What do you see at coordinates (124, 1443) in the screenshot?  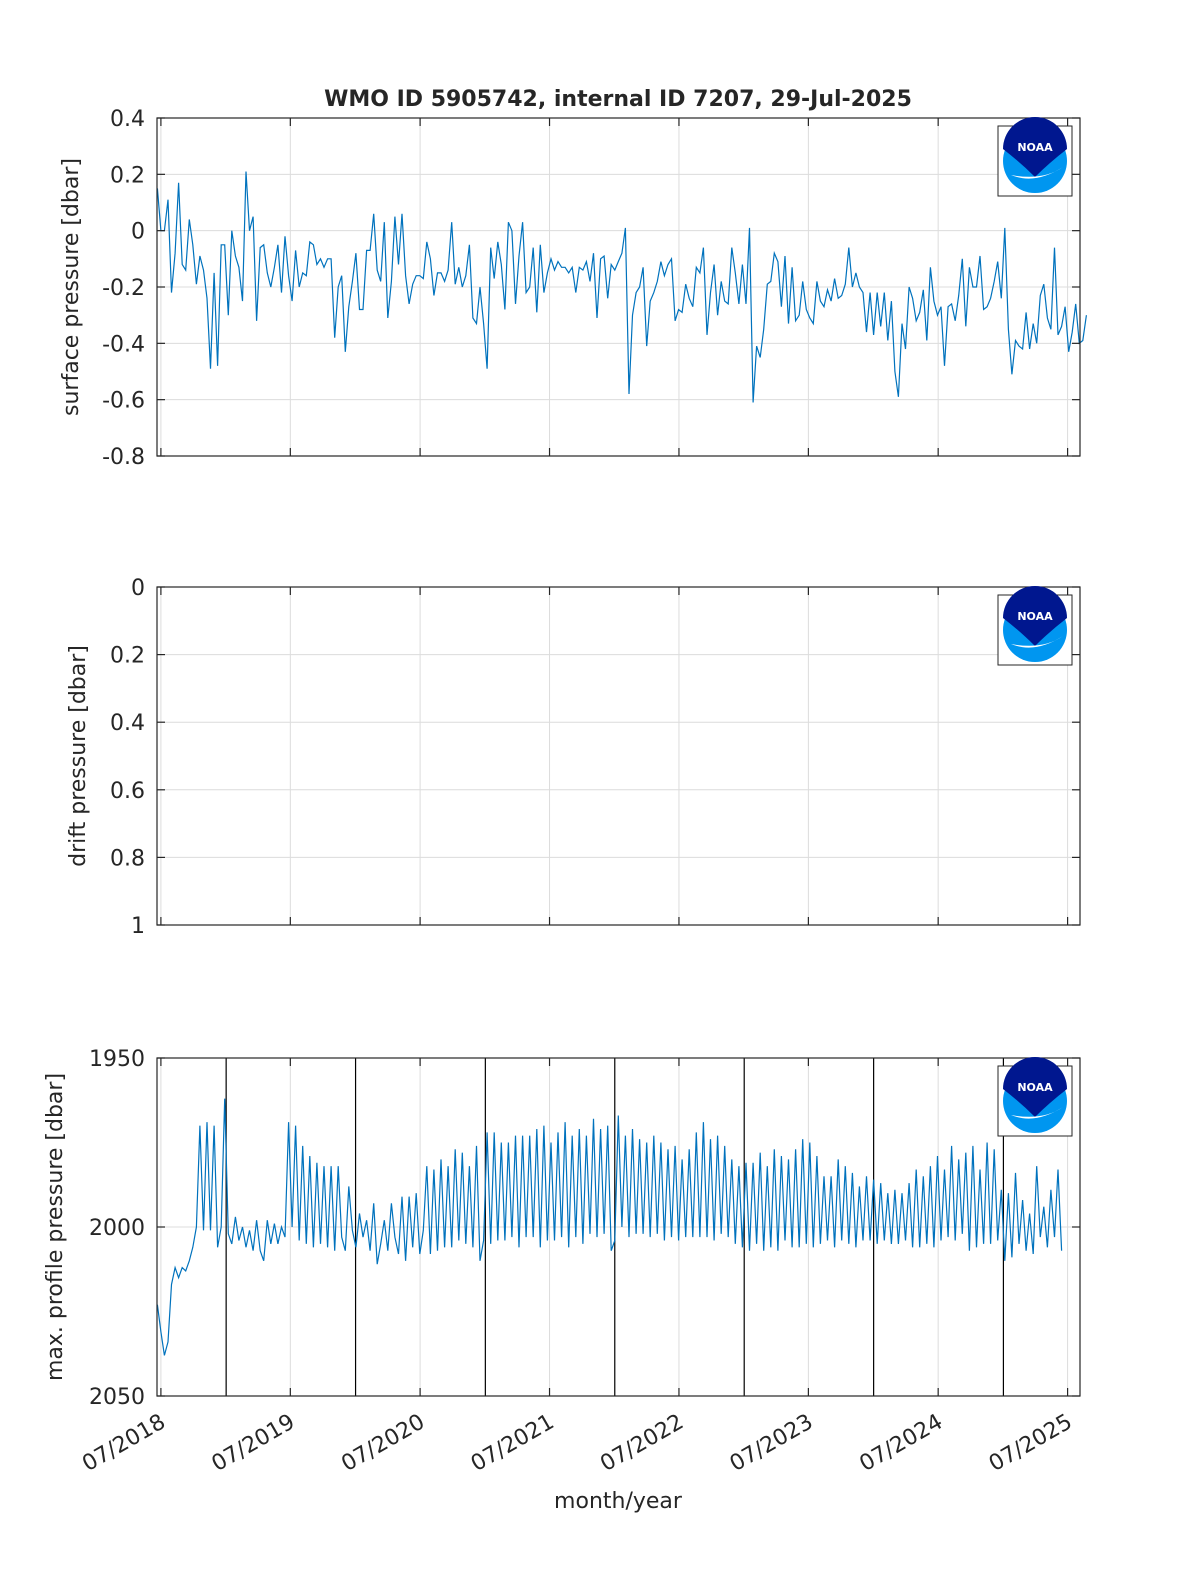 I see `x-tick-label: 07/2018` at bounding box center [124, 1443].